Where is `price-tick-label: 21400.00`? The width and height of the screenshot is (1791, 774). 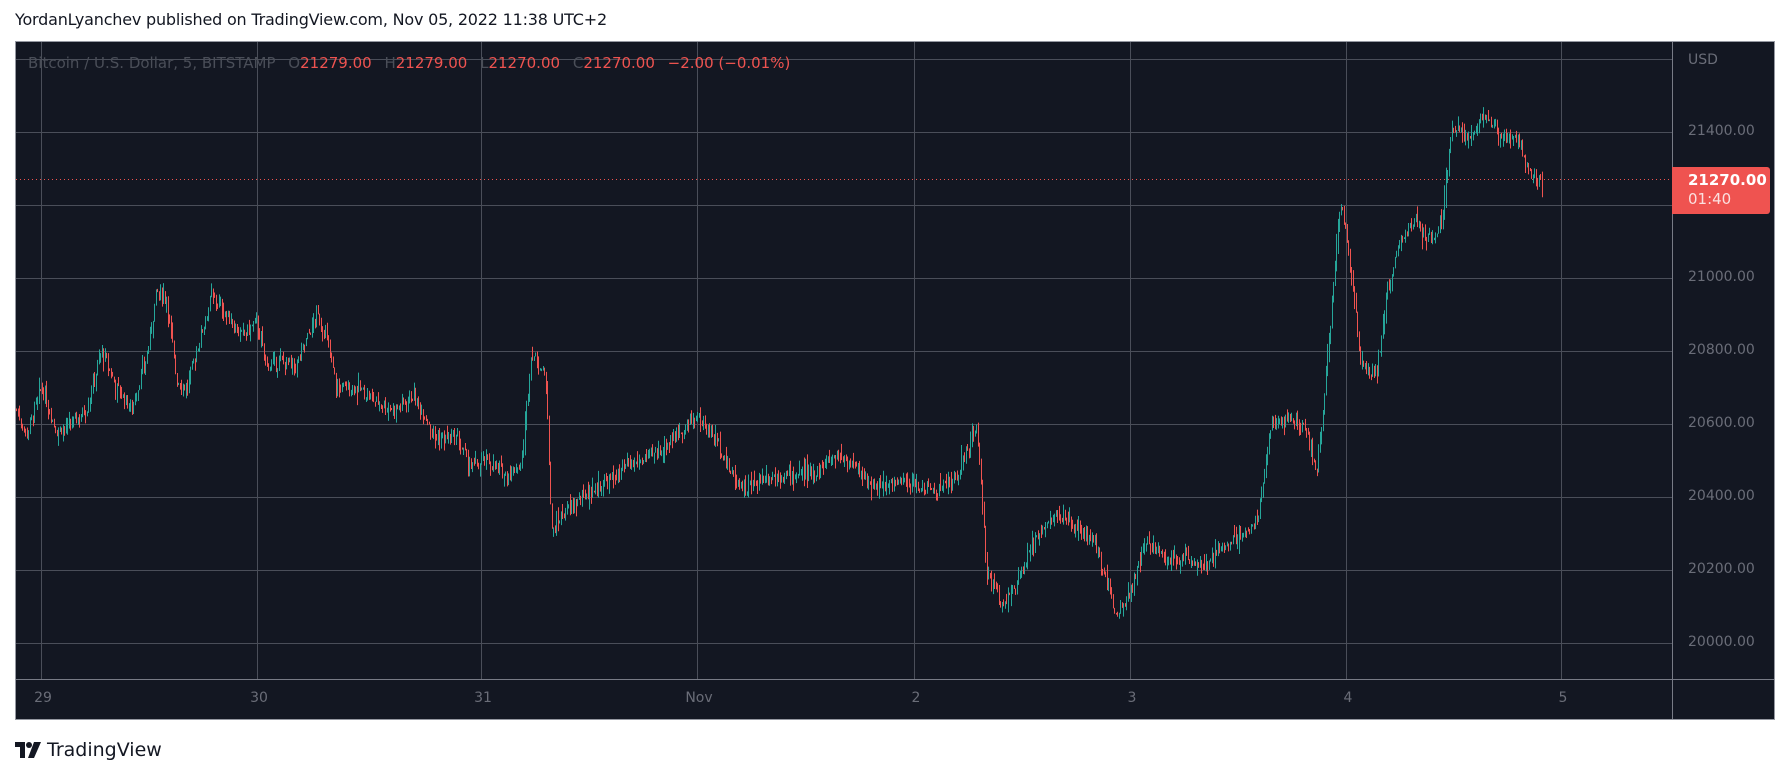
price-tick-label: 21400.00 is located at coordinates (1721, 131).